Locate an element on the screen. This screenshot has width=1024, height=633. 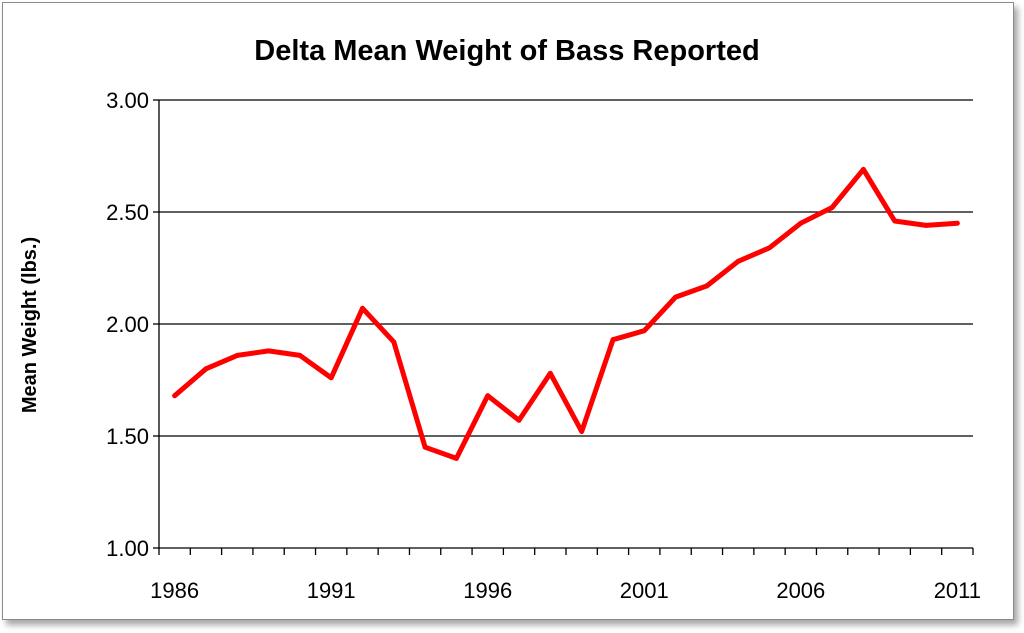
data-point-1997 is located at coordinates (519, 420).